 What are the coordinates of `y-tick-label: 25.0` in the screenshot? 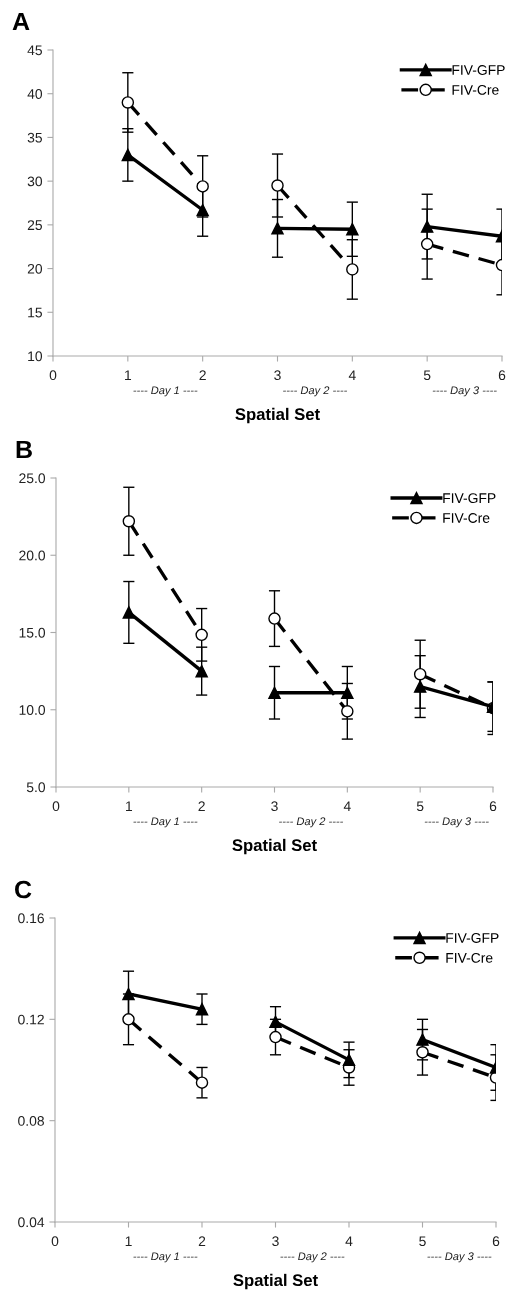 It's located at (32, 478).